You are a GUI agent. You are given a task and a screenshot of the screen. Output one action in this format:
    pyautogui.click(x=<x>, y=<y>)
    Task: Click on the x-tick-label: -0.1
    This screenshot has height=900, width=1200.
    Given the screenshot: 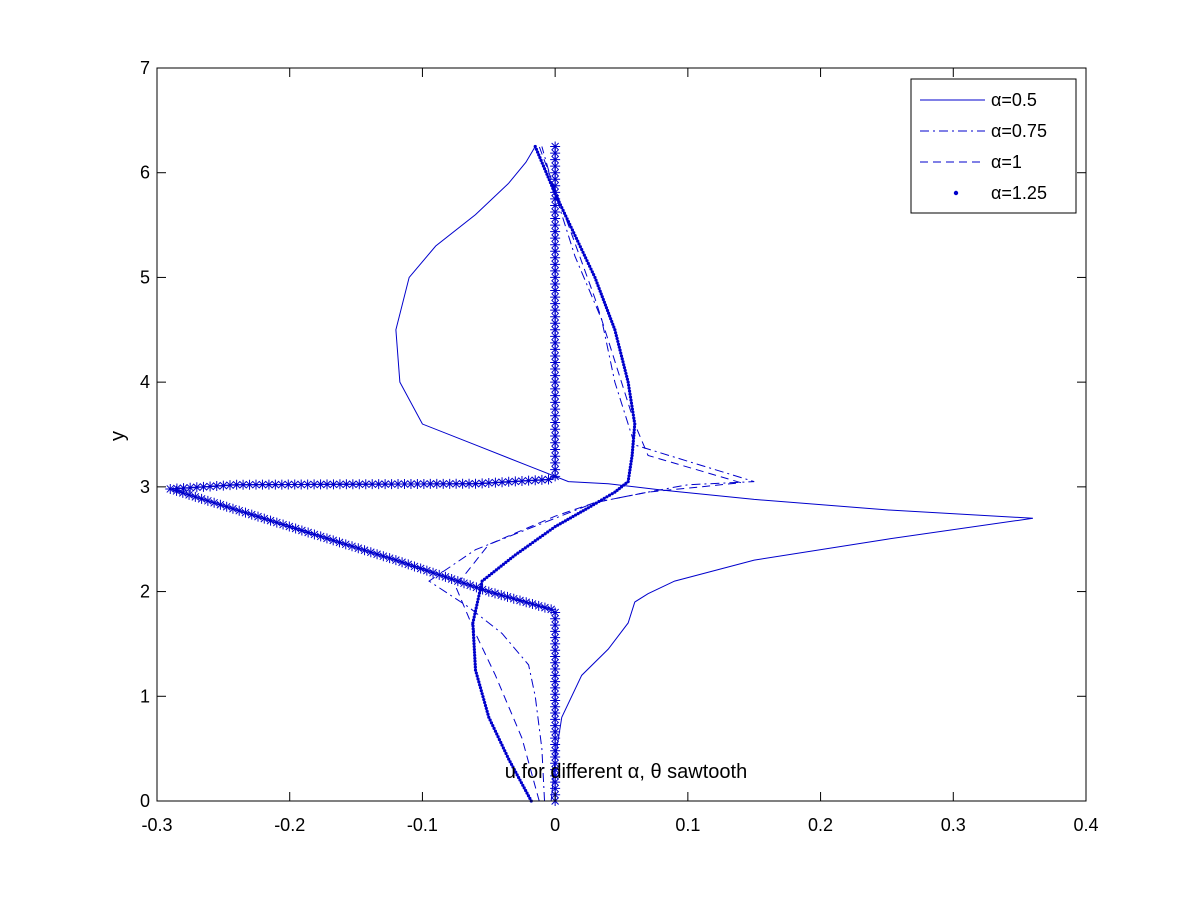 What is the action you would take?
    pyautogui.click(x=422, y=825)
    